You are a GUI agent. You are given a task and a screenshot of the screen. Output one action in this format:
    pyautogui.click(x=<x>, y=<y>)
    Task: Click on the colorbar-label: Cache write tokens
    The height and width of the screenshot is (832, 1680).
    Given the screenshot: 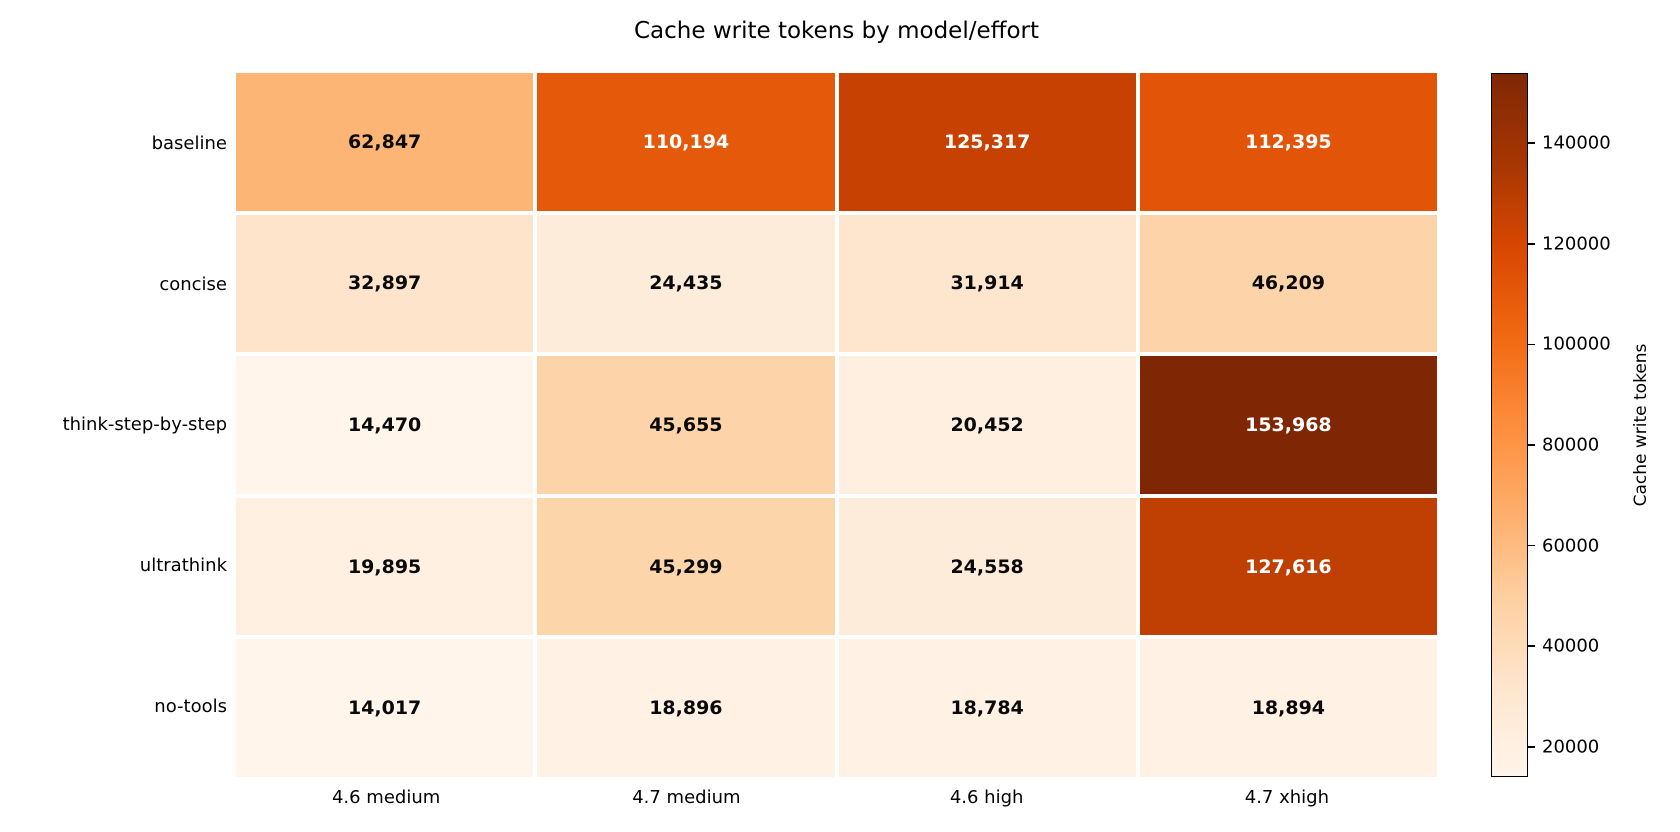 What is the action you would take?
    pyautogui.click(x=1641, y=425)
    